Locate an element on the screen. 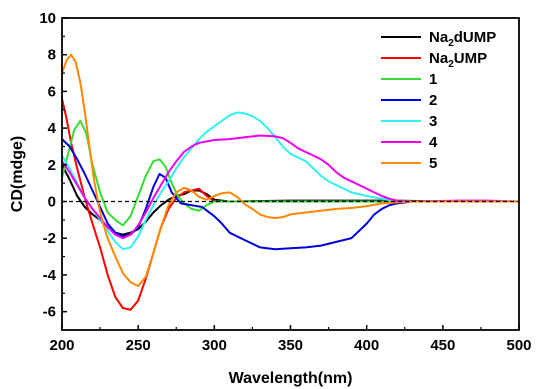  legend-label-2: Na2UMP is located at coordinates (458, 60).